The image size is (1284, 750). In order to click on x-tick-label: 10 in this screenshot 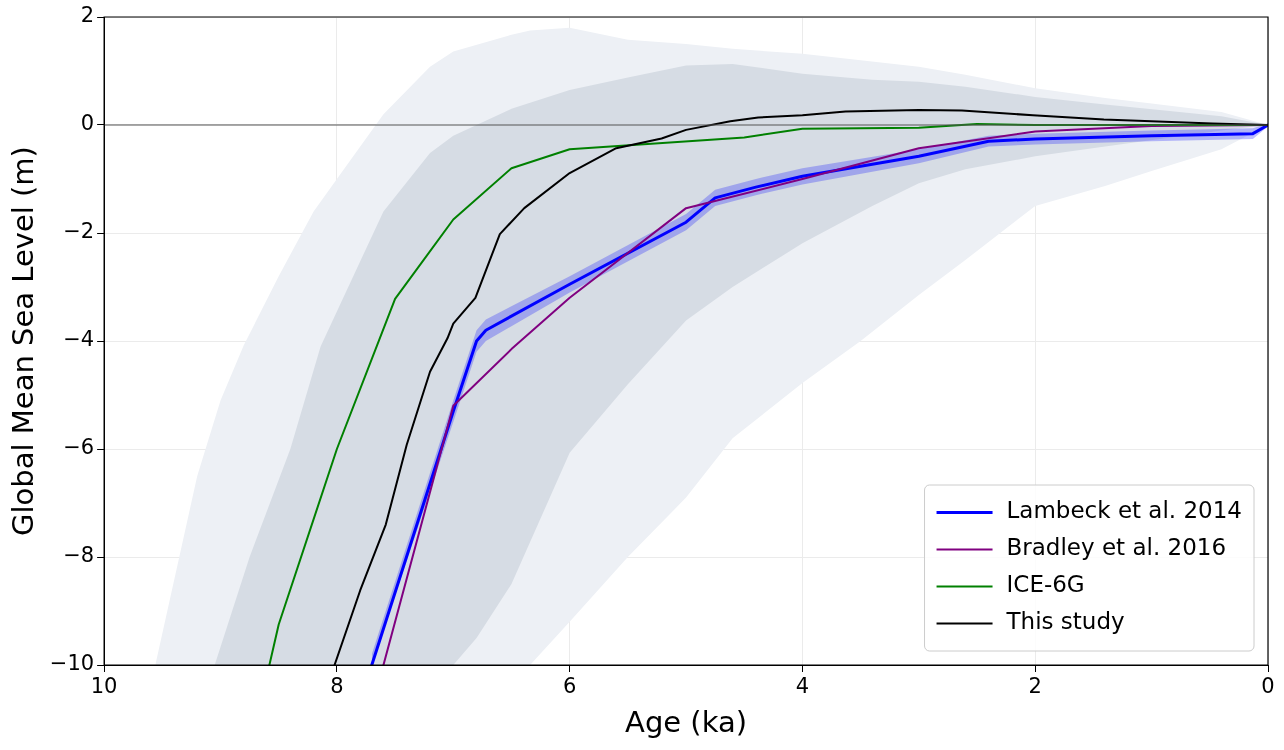, I will do `click(104, 686)`.